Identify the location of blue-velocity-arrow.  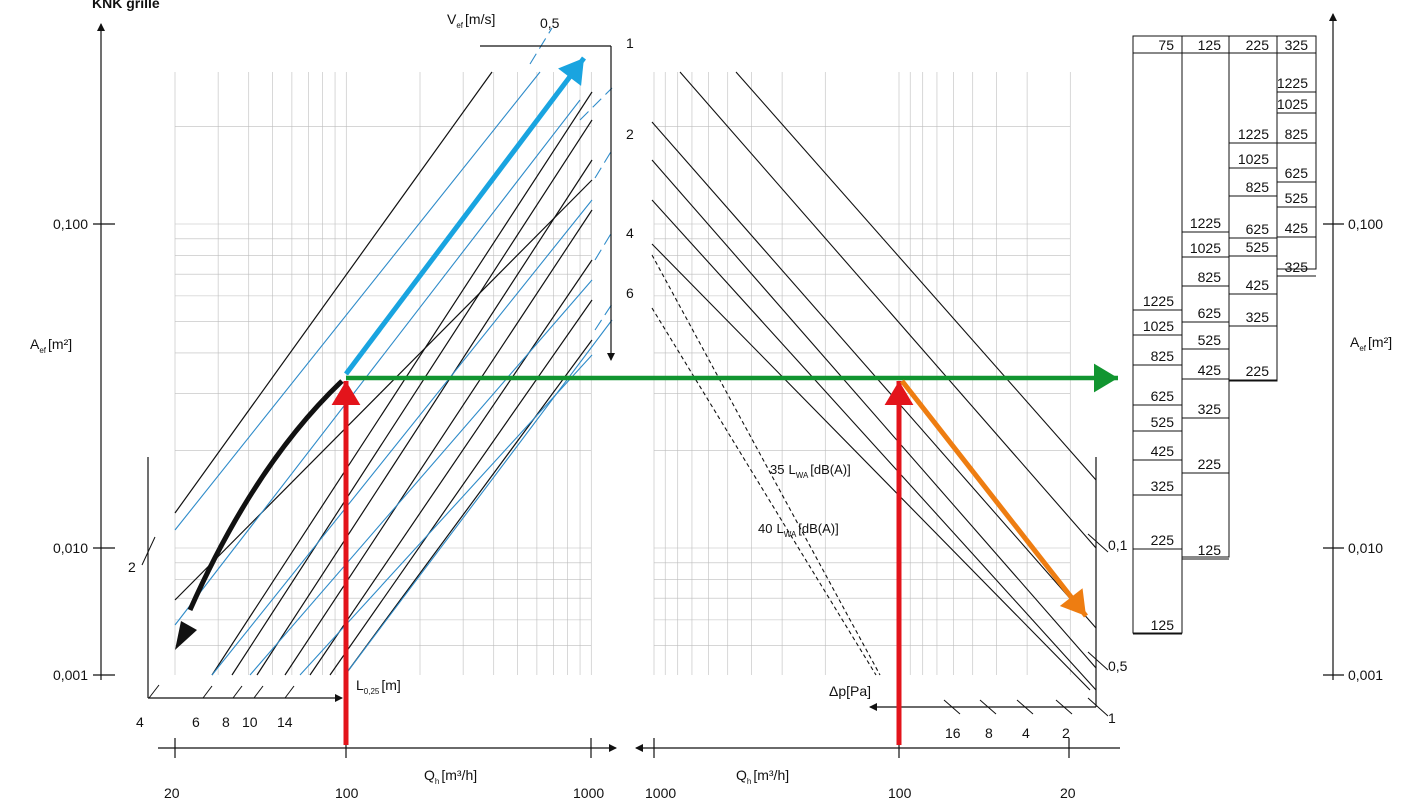
(465, 216).